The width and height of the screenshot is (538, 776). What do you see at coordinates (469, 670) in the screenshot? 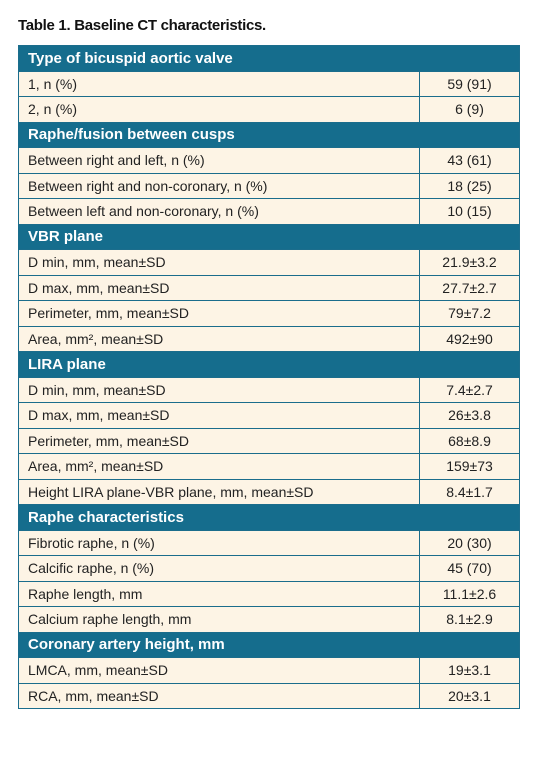
I see `row-value: 19±3.1` at bounding box center [469, 670].